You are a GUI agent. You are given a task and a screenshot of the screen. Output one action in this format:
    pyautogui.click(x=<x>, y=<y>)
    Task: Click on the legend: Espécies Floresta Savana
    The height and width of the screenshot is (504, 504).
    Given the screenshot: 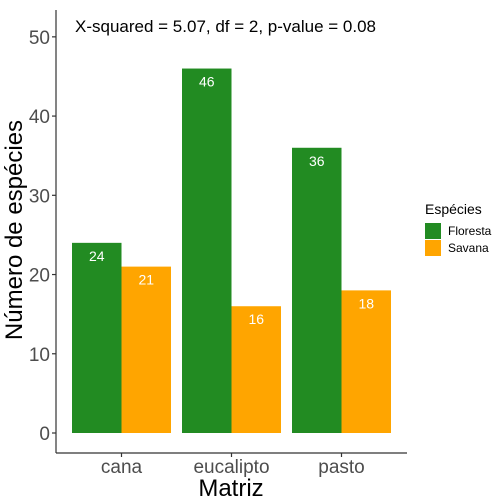 What is the action you would take?
    pyautogui.click(x=458, y=228)
    